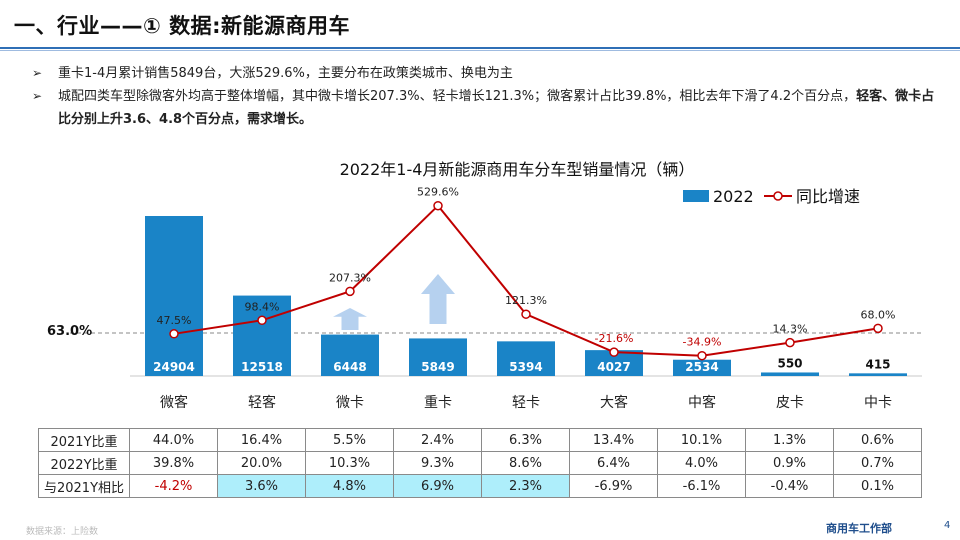  I want to click on chart-title: 2022年1-4月新能源商用车分车型销量情况（辆）, so click(517, 169).